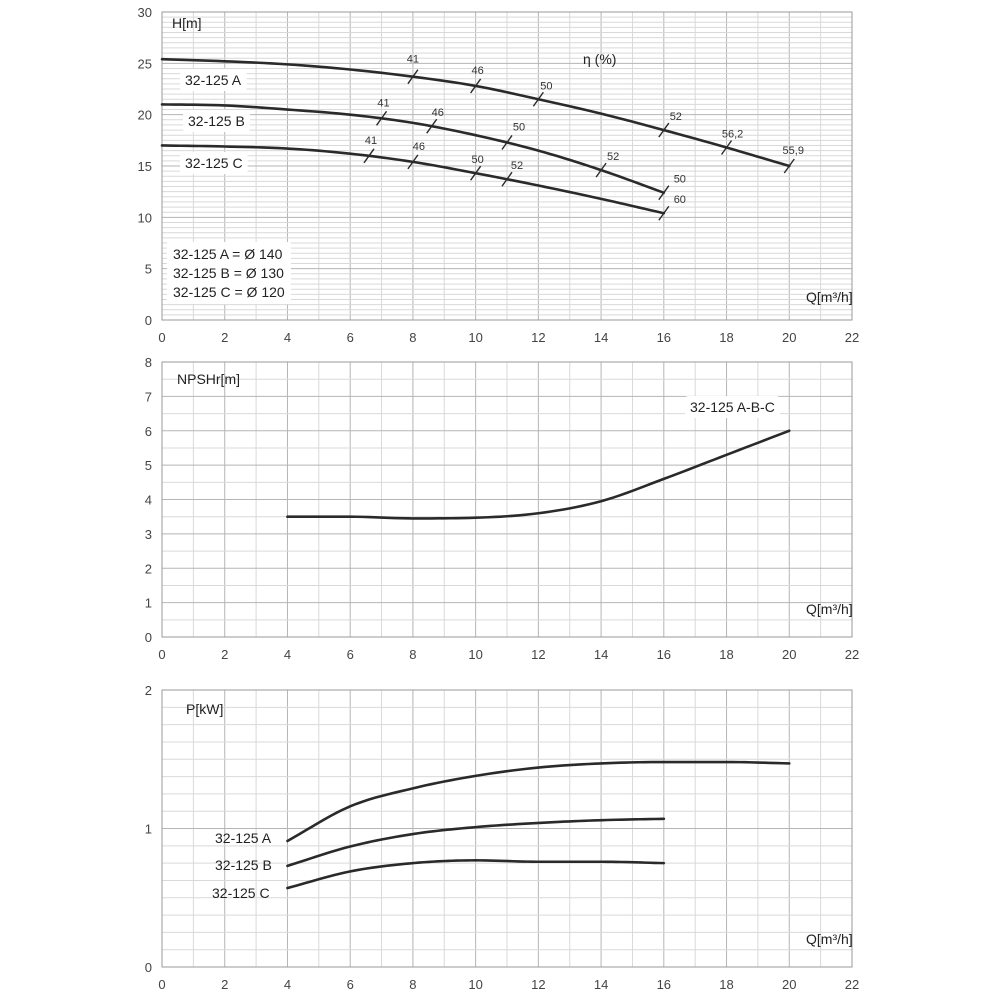  I want to click on efficiency-mark-label: 60, so click(680, 200).